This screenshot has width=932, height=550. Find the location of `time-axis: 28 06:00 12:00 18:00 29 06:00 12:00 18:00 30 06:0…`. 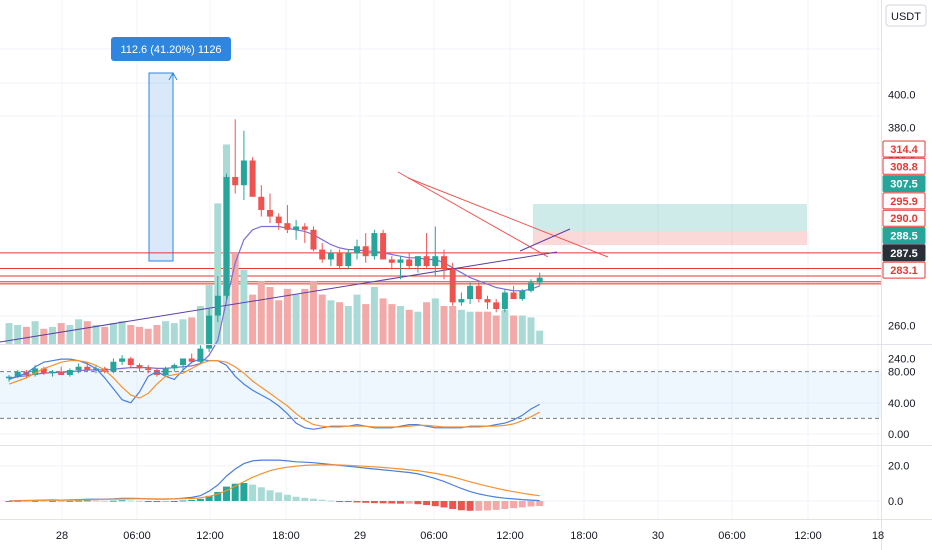

time-axis: 28 06:00 12:00 18:00 29 06:00 12:00 18:00 30 06:0… is located at coordinates (470, 536).